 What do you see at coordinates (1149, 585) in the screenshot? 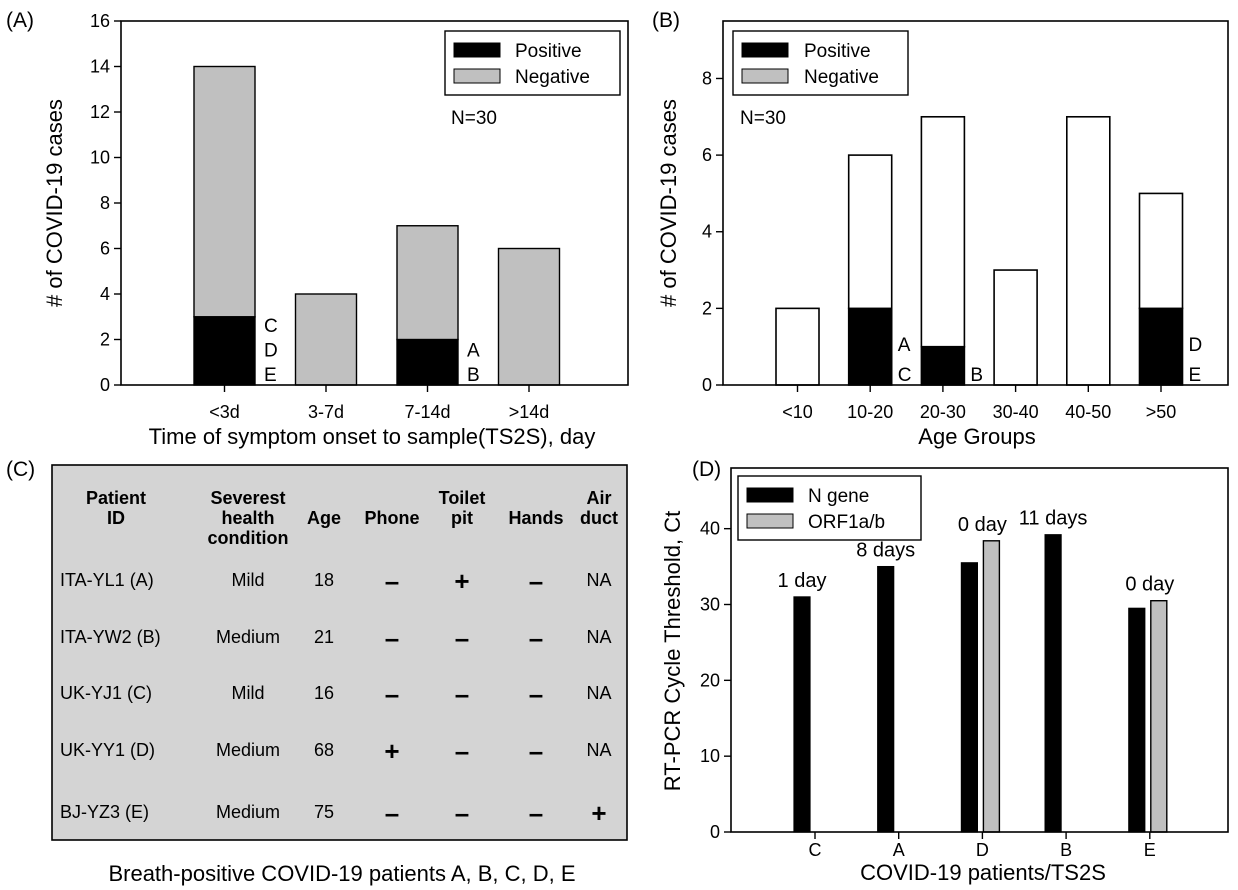
I see `panel-d-bar-label-e: 0 day` at bounding box center [1149, 585].